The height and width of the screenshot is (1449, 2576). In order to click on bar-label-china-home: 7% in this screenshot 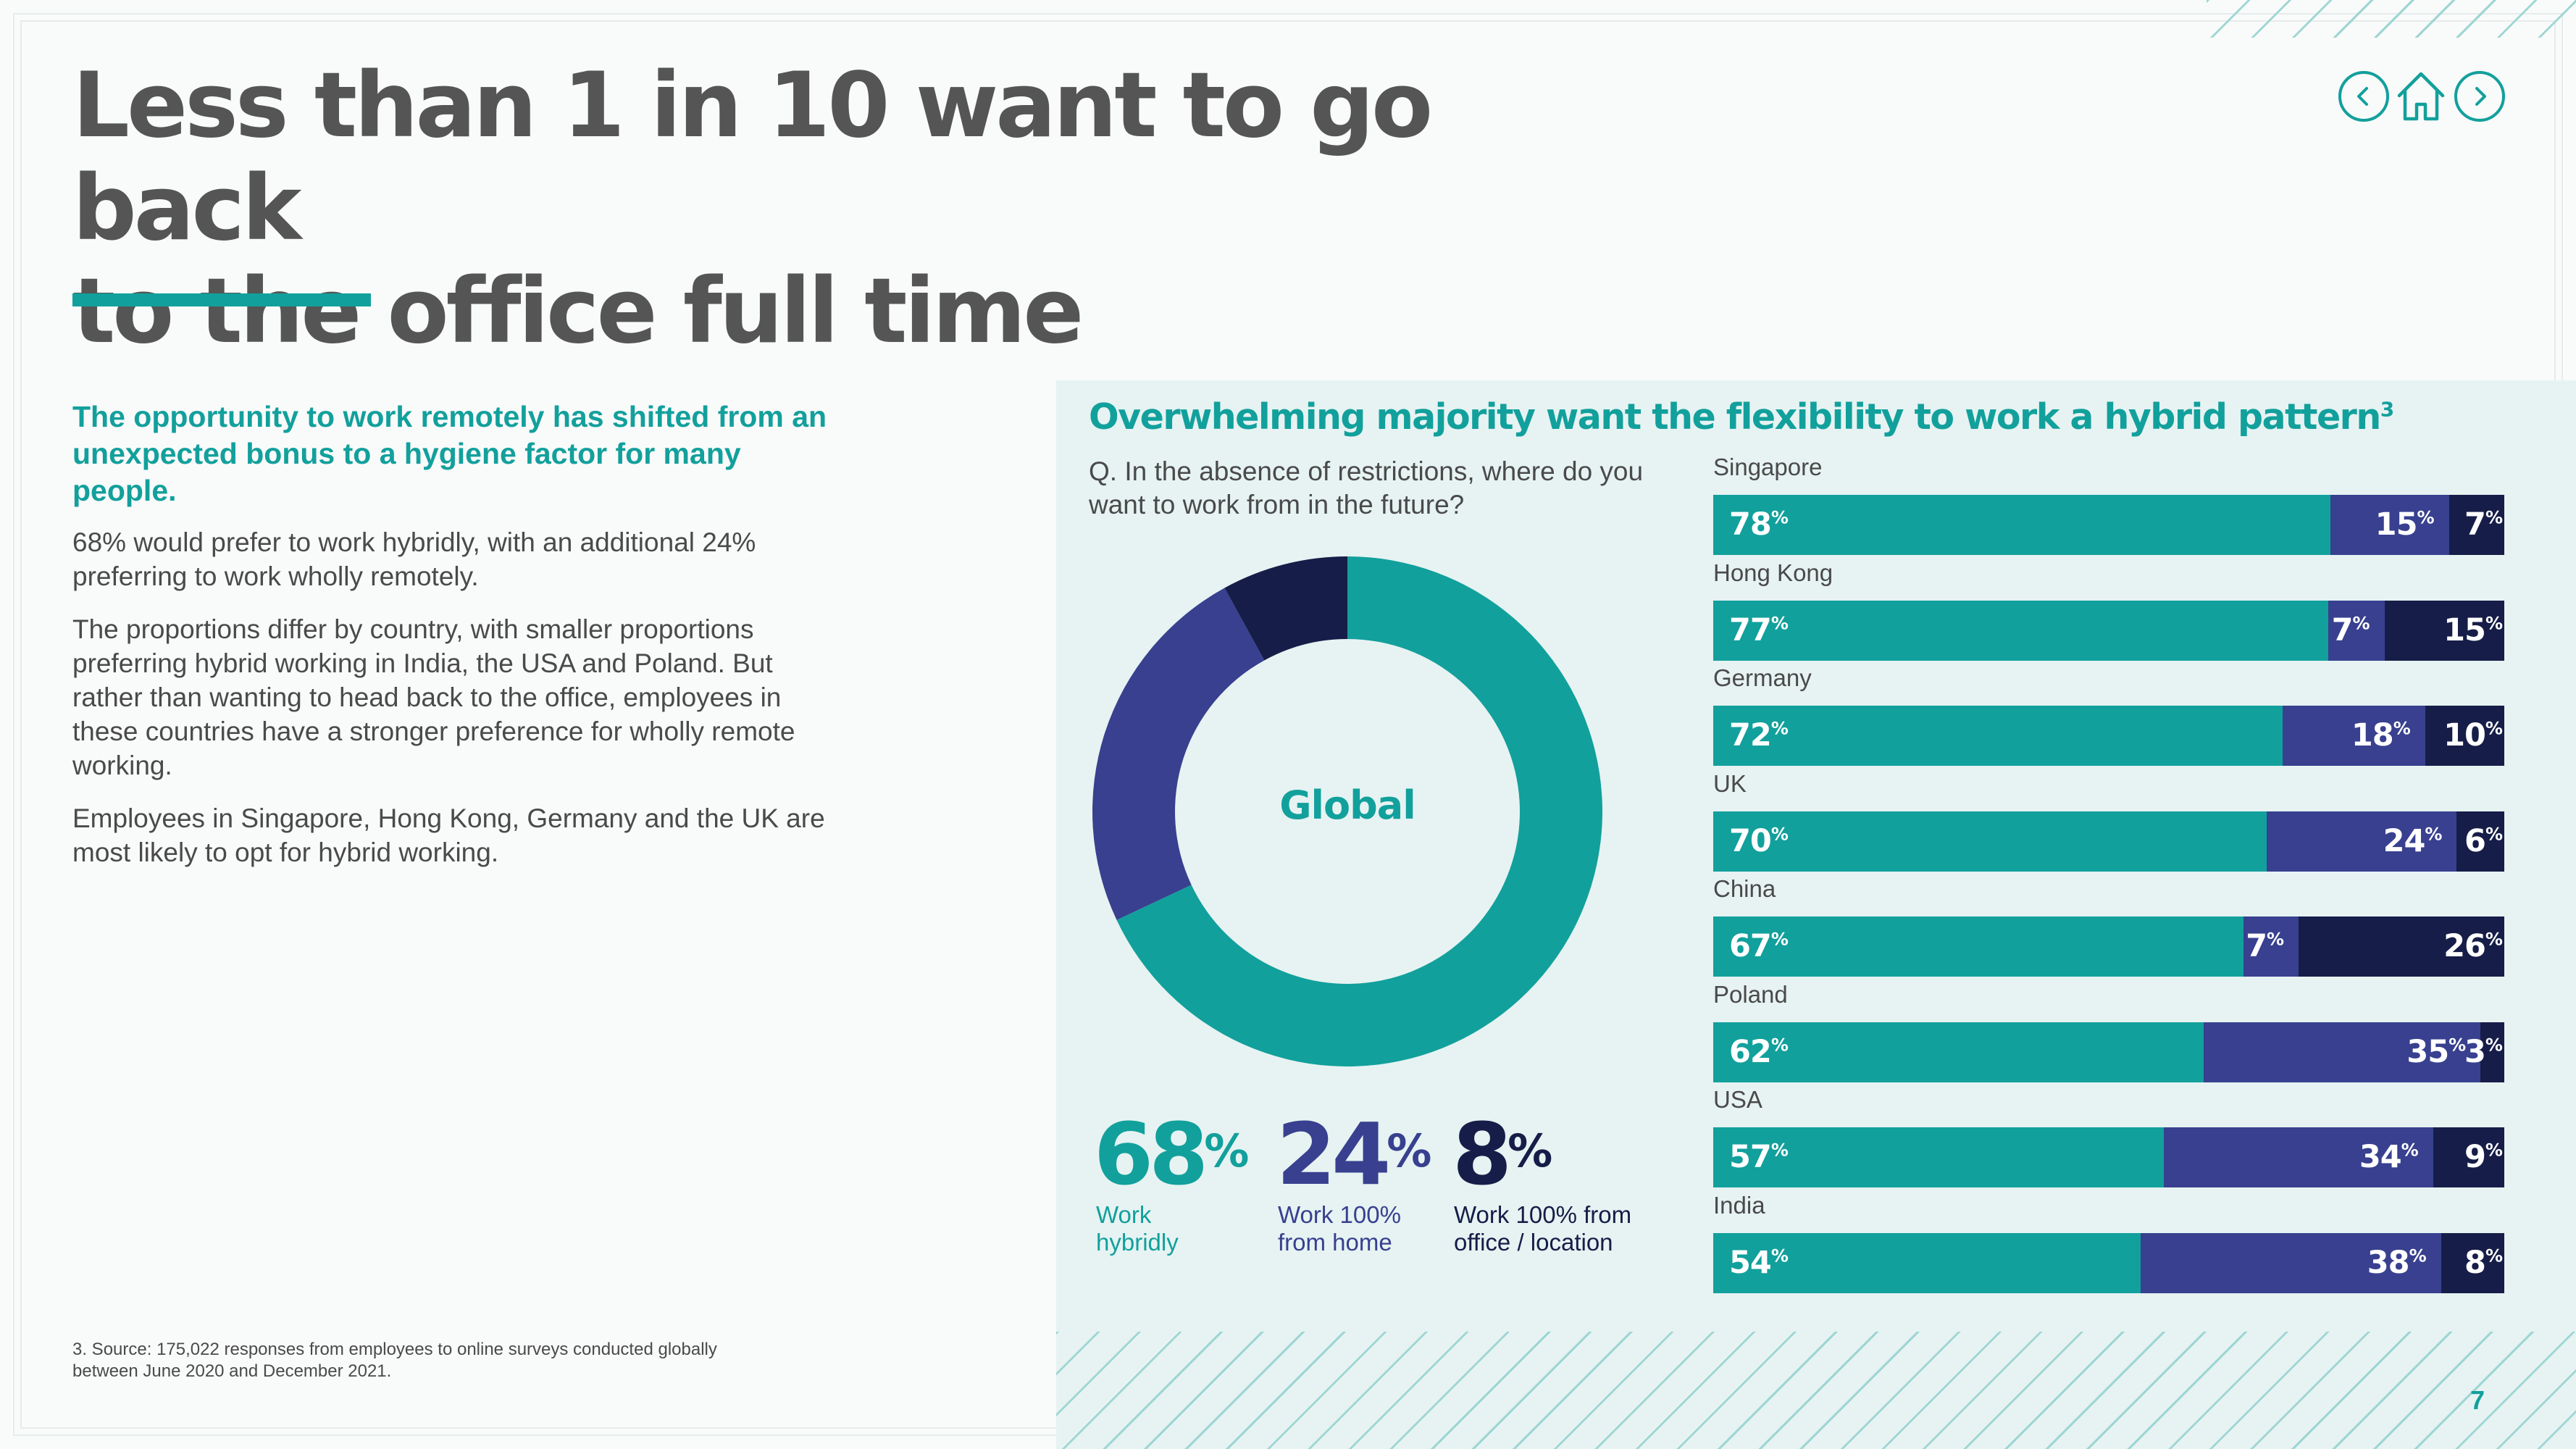, I will do `click(2265, 946)`.